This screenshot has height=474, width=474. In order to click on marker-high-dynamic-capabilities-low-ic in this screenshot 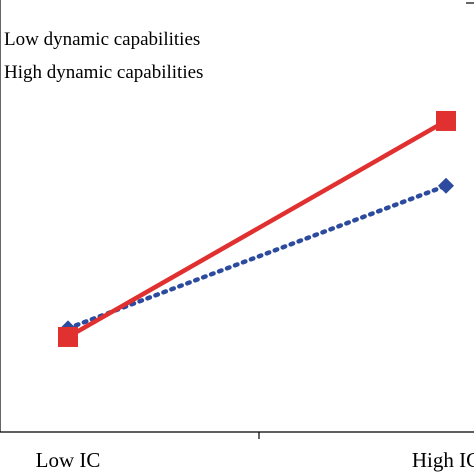, I will do `click(68, 336)`.